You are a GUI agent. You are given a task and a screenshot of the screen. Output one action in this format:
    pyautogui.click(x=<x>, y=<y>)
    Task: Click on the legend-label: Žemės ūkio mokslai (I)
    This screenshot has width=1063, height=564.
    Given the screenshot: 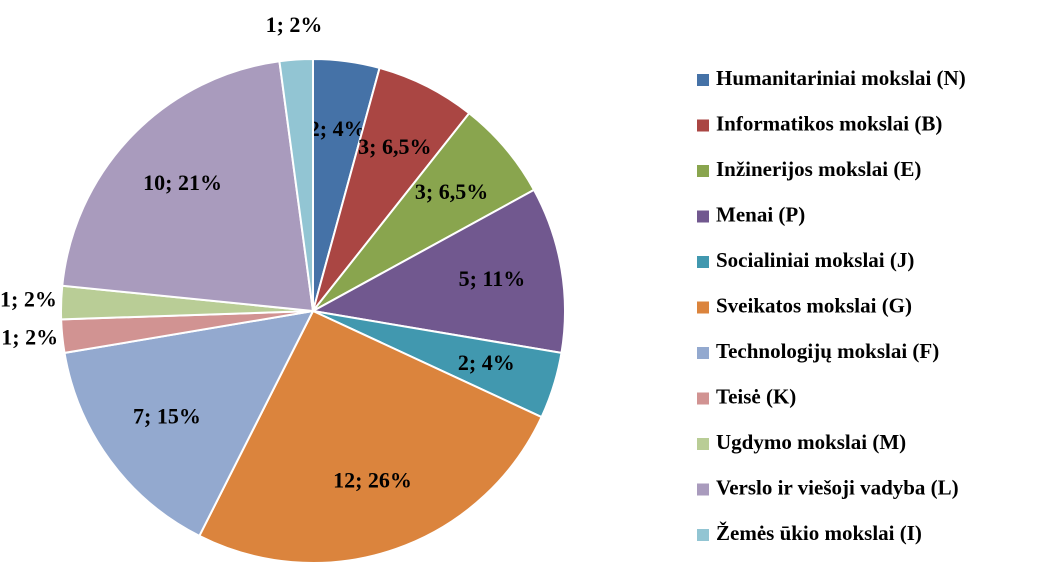 What is the action you would take?
    pyautogui.click(x=819, y=533)
    